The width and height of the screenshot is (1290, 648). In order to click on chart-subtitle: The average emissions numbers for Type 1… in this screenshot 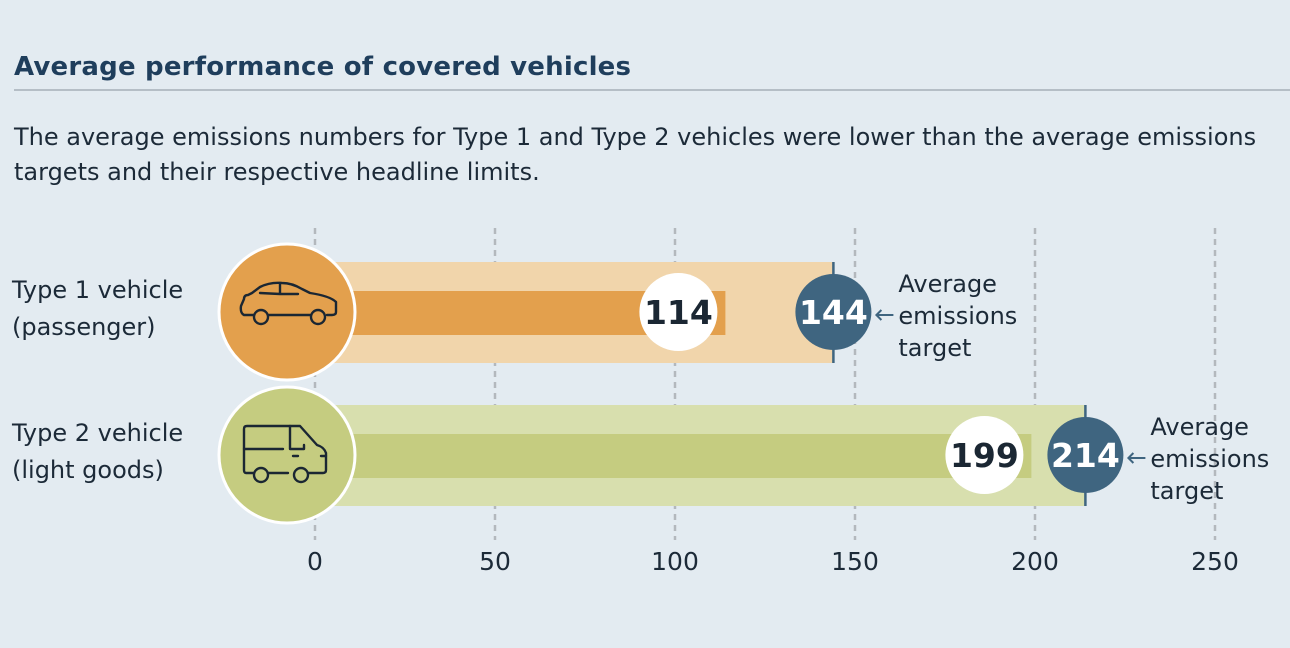, I will do `click(635, 154)`.